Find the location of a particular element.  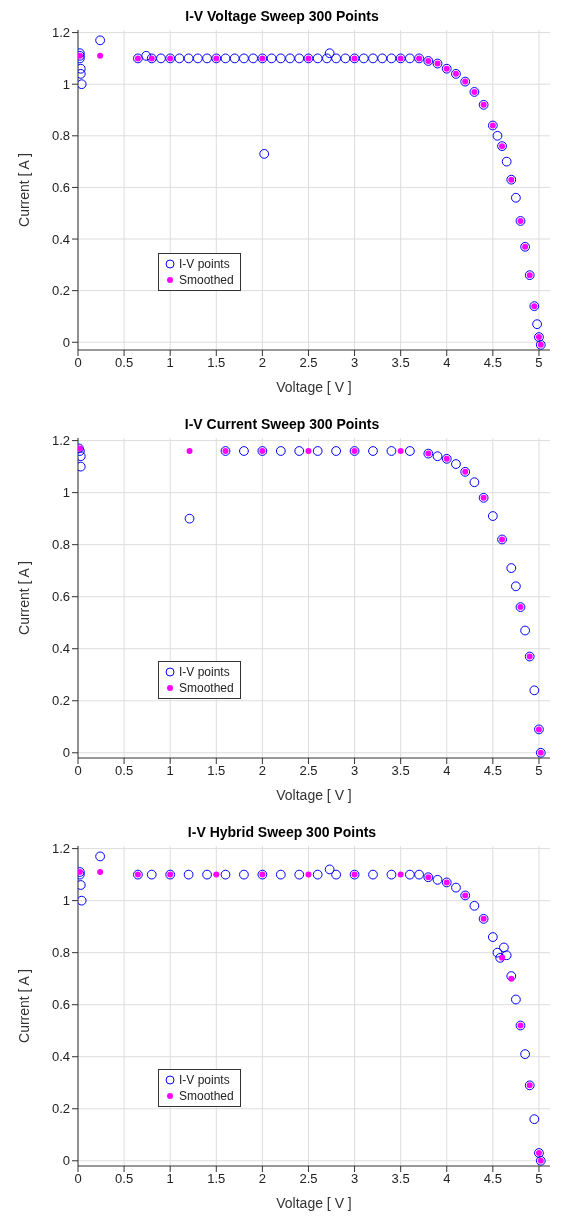

chart-title: I-V Voltage Sweep 300 Points is located at coordinates (282, 17).